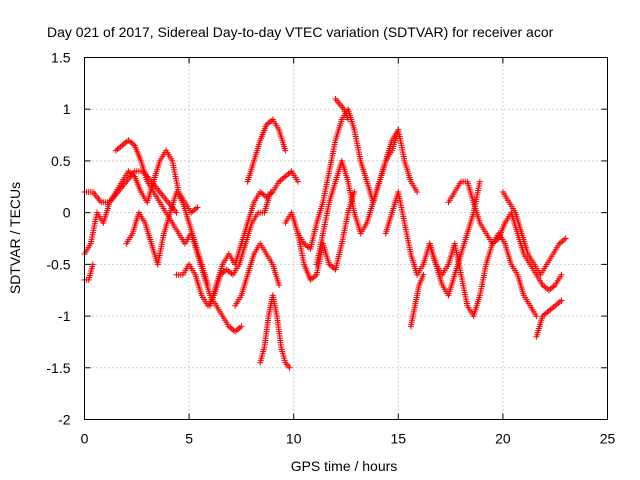 This screenshot has height=480, width=640. I want to click on x-axis-label: GPS time / hours, so click(344, 466).